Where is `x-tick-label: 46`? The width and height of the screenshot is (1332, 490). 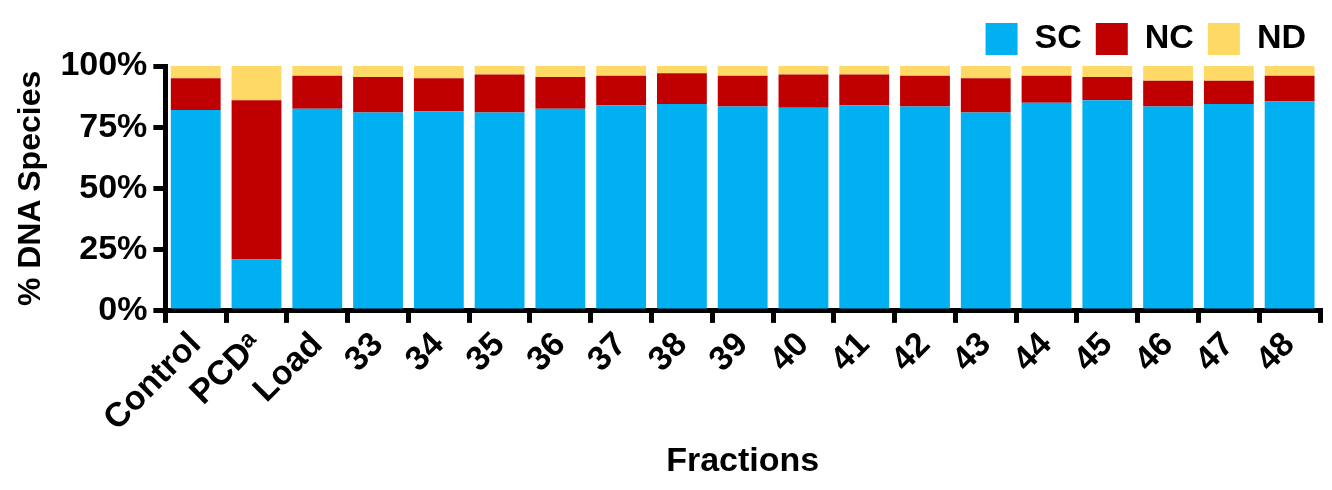 x-tick-label: 46 is located at coordinates (1153, 351).